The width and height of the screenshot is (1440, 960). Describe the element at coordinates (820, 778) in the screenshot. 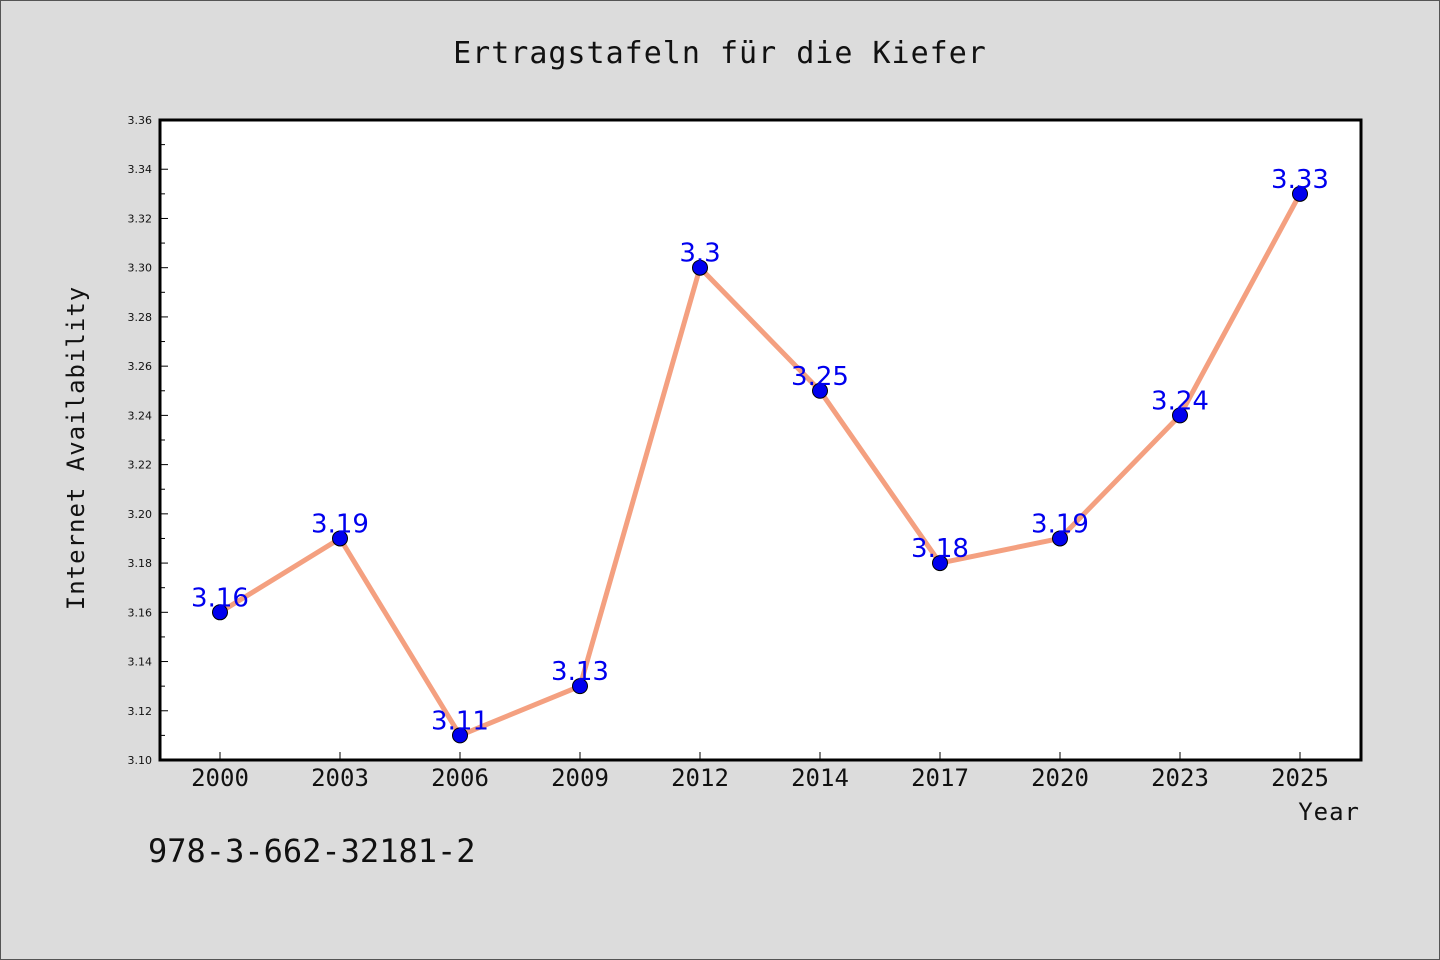

I see `x-tick-label: 2014` at that location.